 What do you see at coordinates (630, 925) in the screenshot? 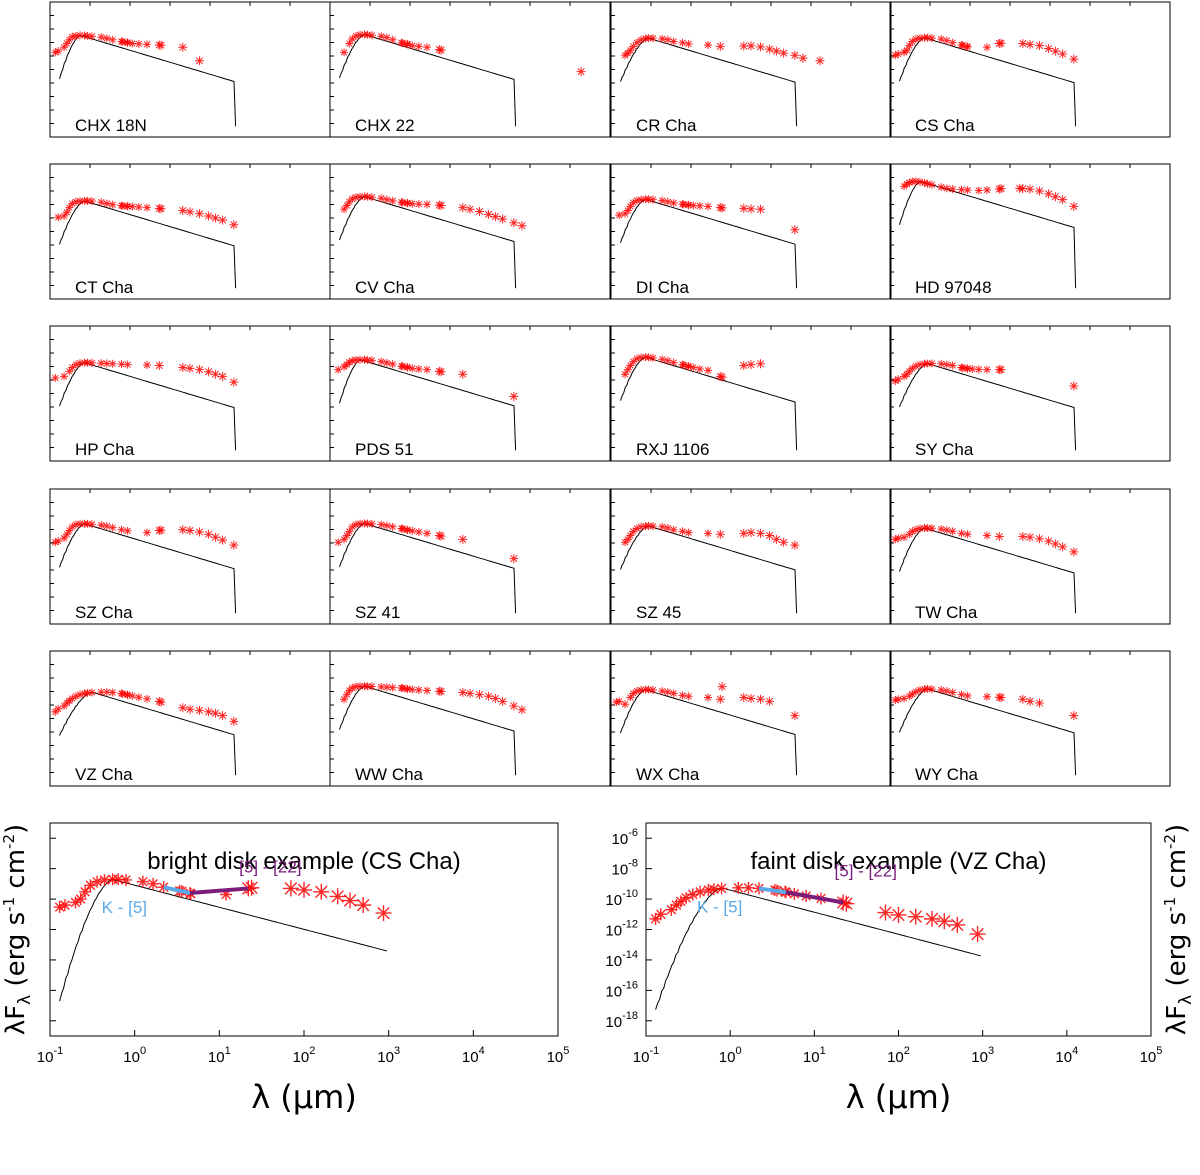
I see `y-tick-exp-21-3: -12` at bounding box center [630, 925].